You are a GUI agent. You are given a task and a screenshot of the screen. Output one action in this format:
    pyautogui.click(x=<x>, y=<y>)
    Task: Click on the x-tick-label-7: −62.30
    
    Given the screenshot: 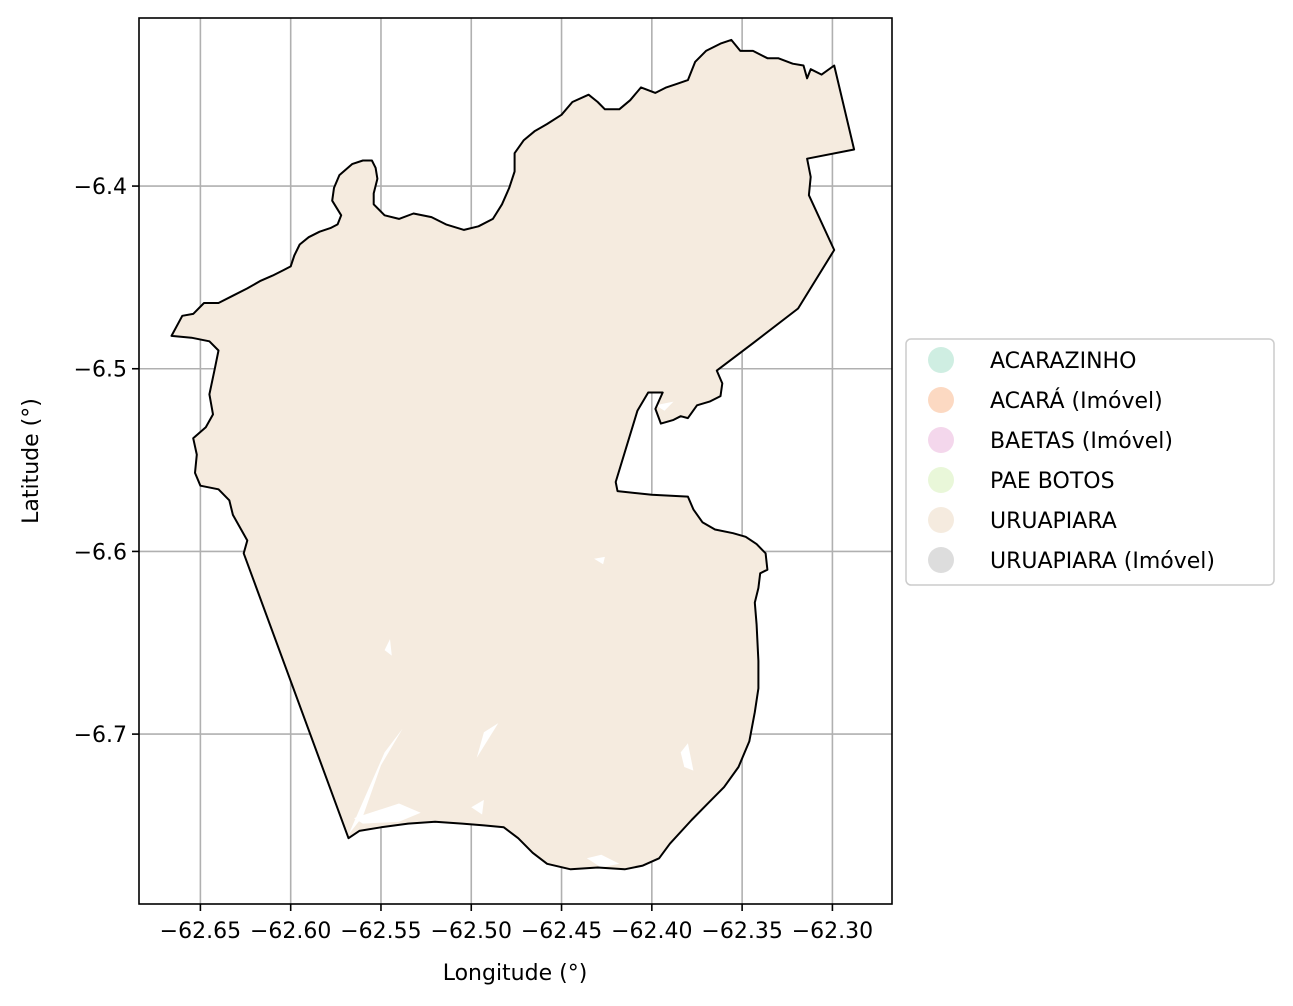 What is the action you would take?
    pyautogui.click(x=832, y=931)
    